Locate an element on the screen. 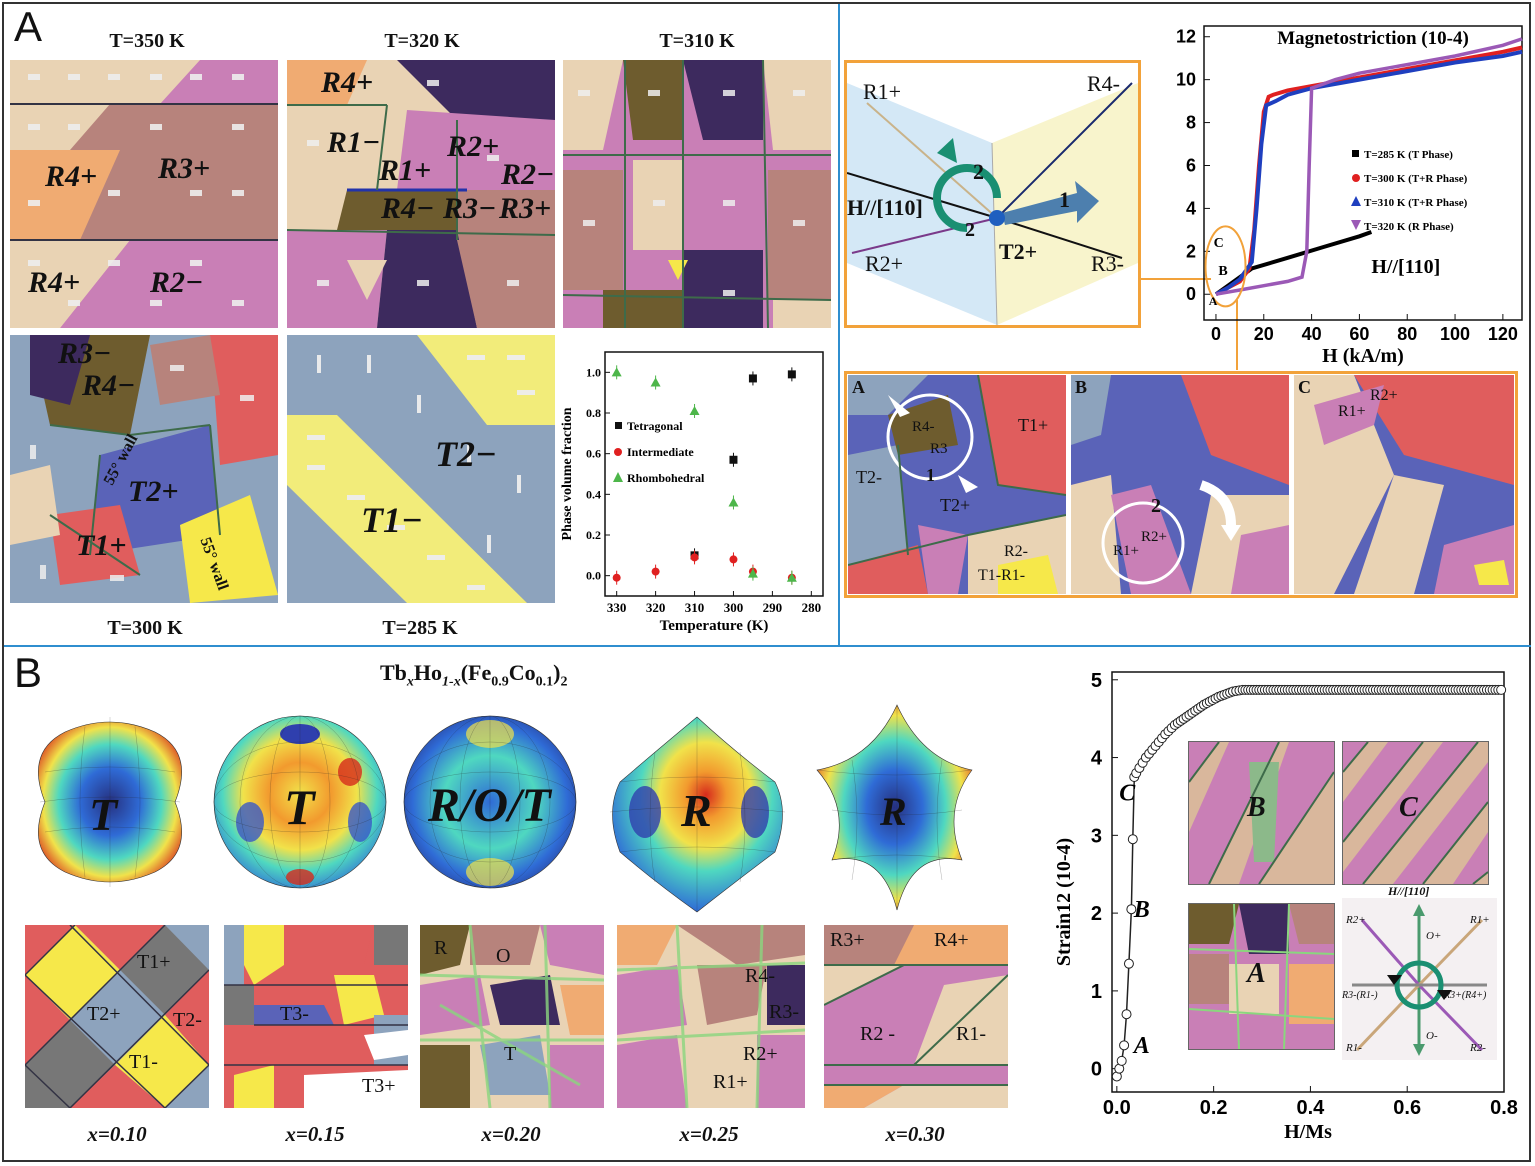 The image size is (1535, 1166). x-tick-label: 20 is located at coordinates (1264, 334).